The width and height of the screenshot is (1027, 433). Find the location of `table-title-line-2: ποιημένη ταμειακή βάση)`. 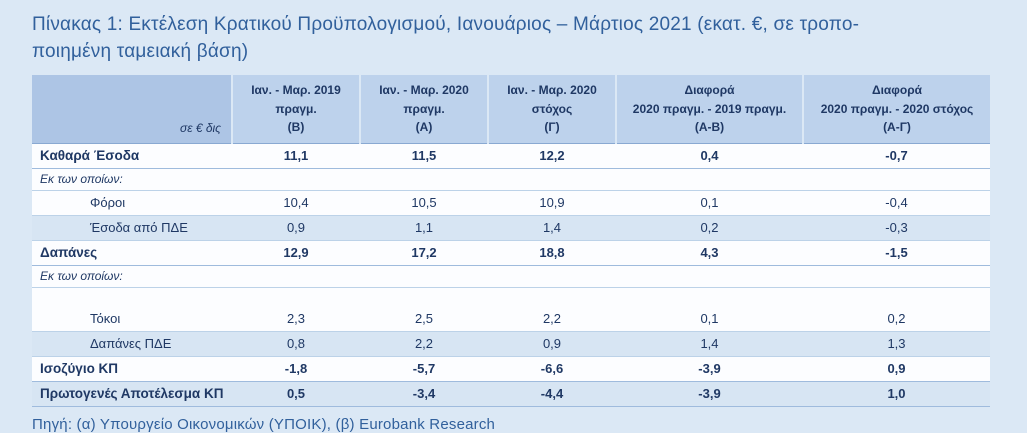

table-title-line-2: ποιημένη ταμειακή βάση) is located at coordinates (140, 51).